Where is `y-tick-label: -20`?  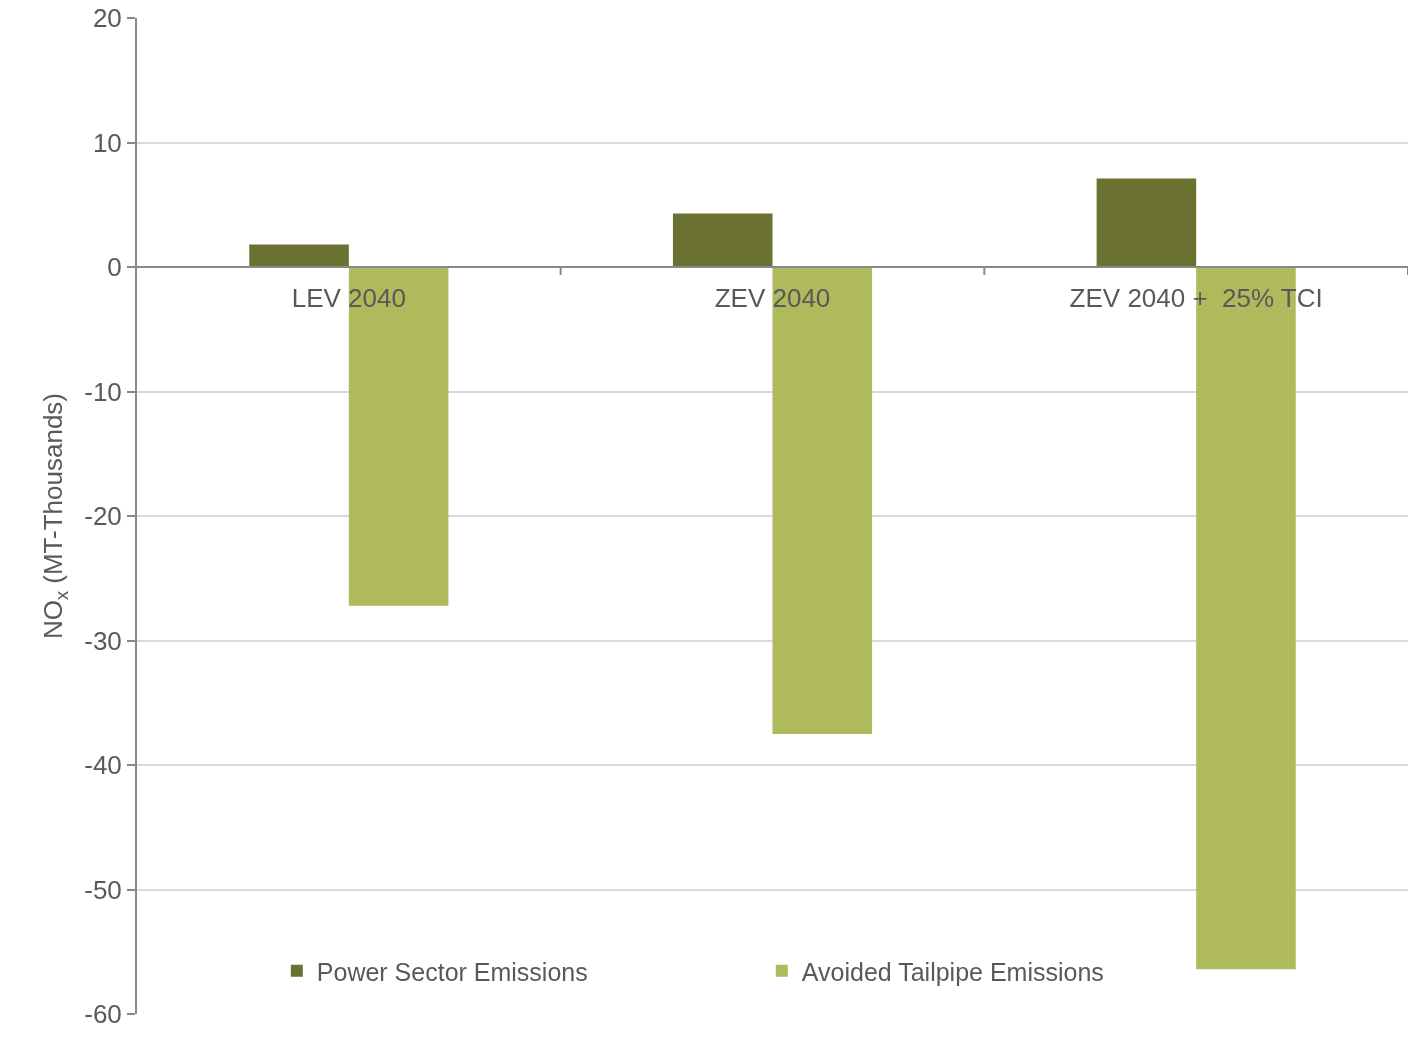
y-tick-label: -20 is located at coordinates (103, 516).